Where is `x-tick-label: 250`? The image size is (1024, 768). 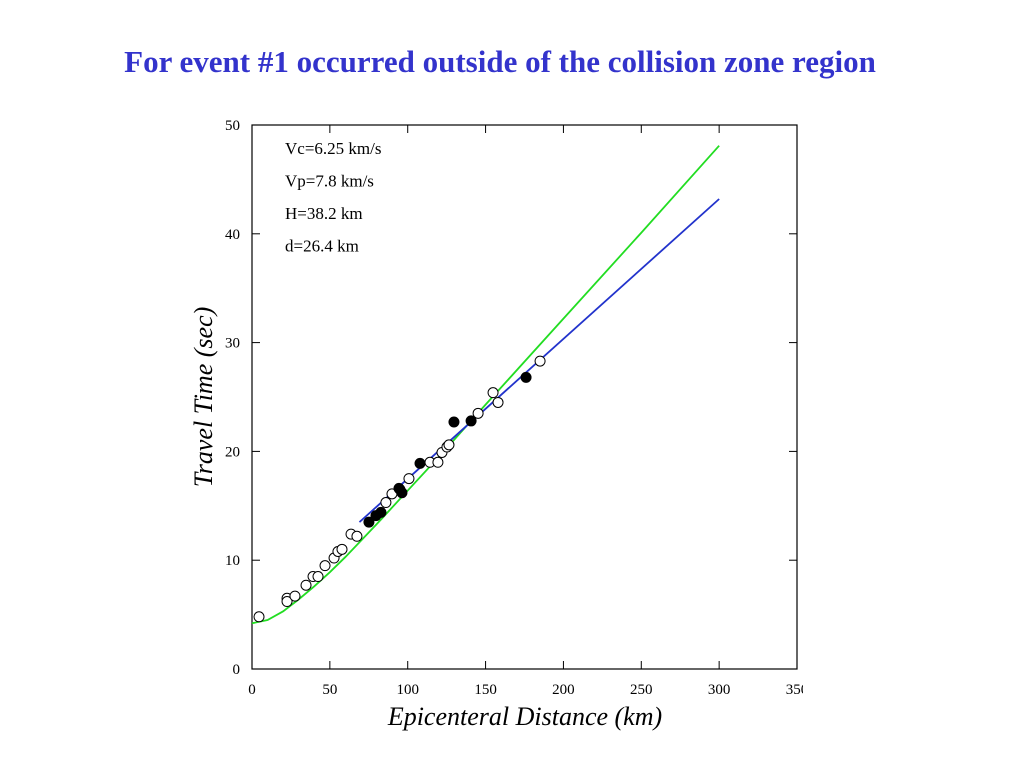 x-tick-label: 250 is located at coordinates (641, 690).